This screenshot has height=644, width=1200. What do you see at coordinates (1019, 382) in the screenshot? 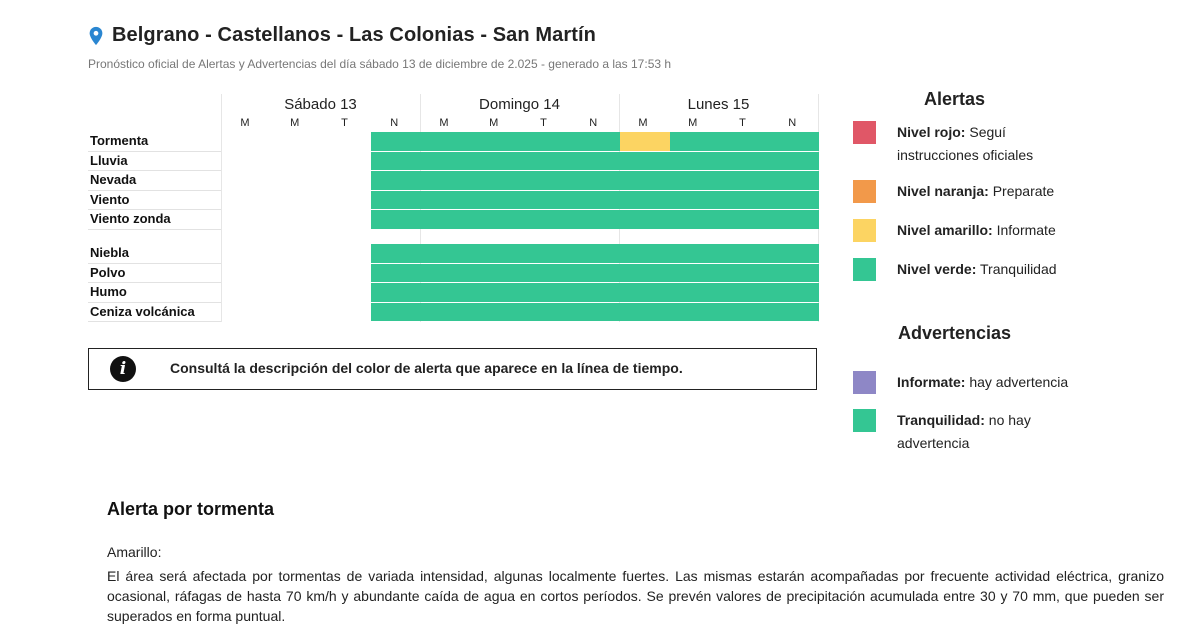
I see `legend-desc: hay advertencia` at bounding box center [1019, 382].